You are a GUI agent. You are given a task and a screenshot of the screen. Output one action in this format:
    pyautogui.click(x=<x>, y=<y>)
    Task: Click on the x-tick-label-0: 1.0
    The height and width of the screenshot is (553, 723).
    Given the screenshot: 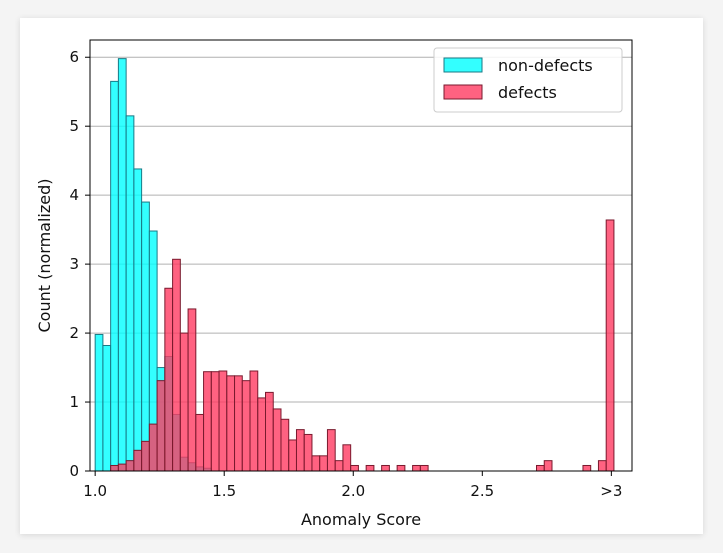 What is the action you would take?
    pyautogui.click(x=95, y=491)
    